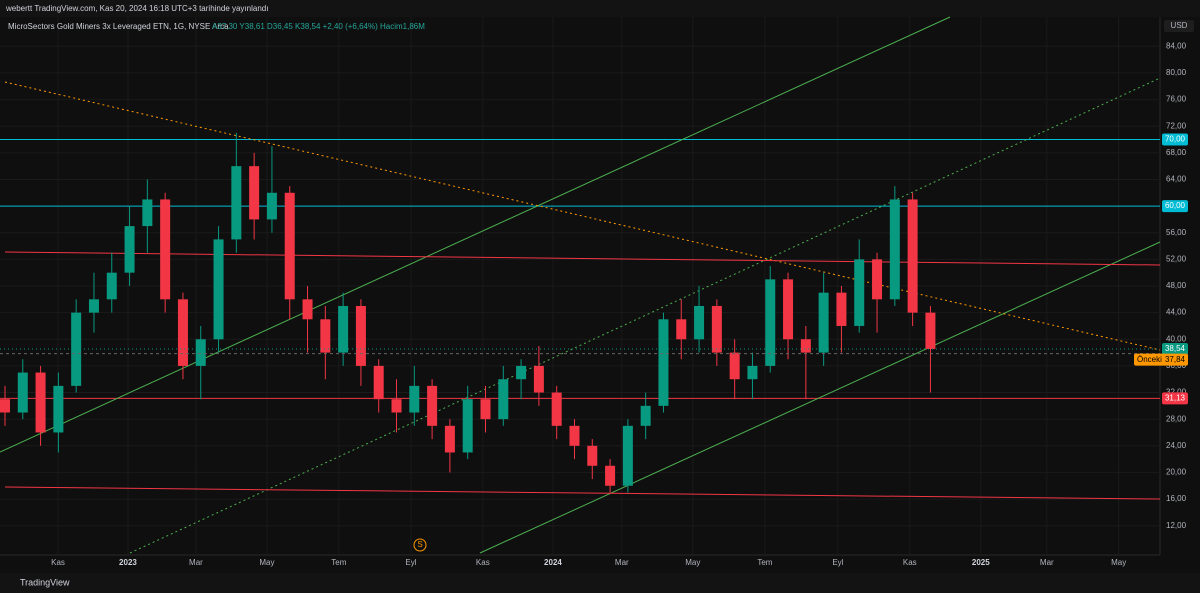  What do you see at coordinates (600, 583) in the screenshot?
I see `footer-bar` at bounding box center [600, 583].